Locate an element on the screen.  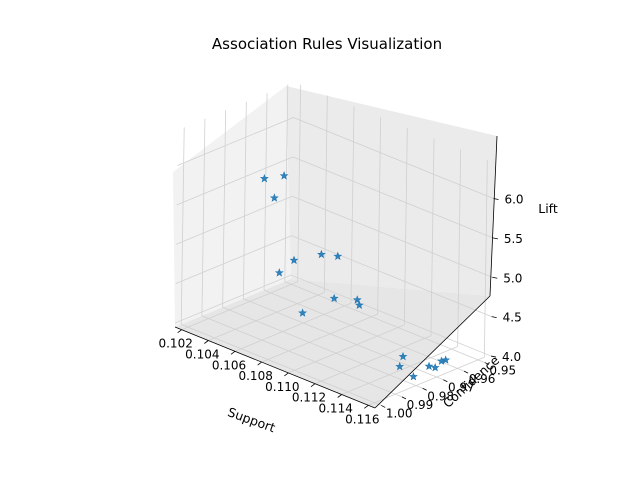
z-tick-label: 4.0 is located at coordinates (511, 357).